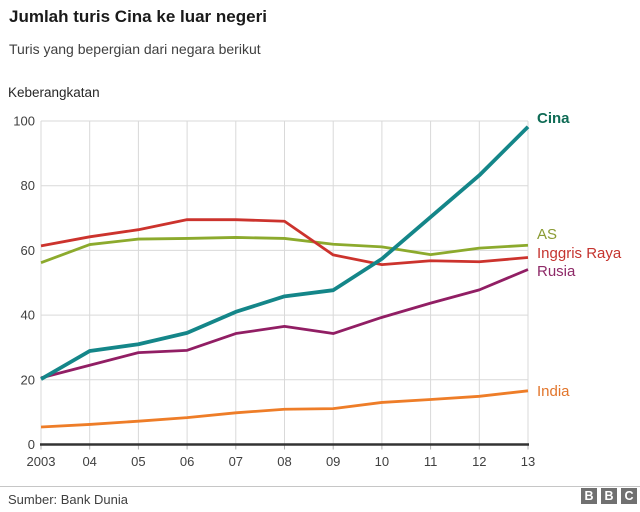 Image resolution: width=640 pixels, height=512 pixels. I want to click on y-tick-label: 100, so click(24, 121).